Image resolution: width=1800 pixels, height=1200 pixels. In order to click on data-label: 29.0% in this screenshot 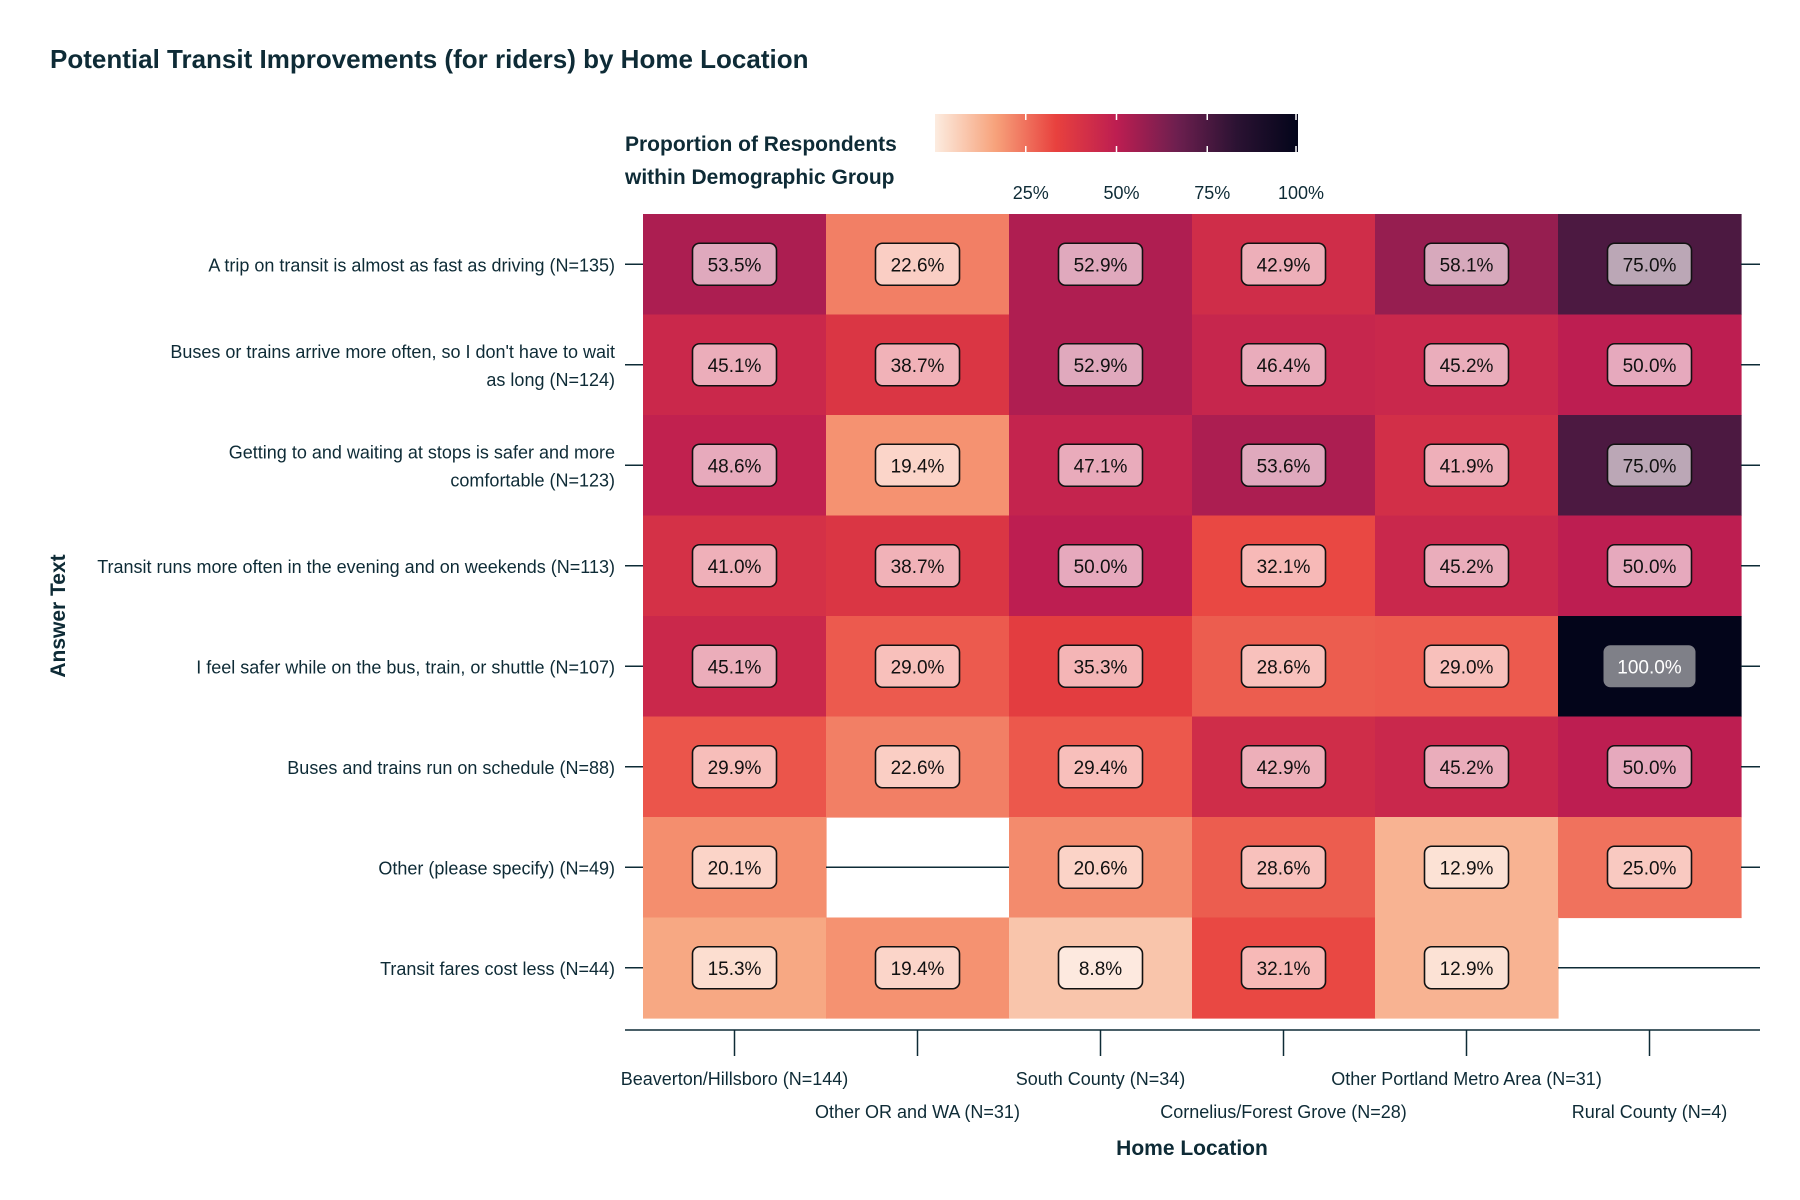, I will do `click(918, 667)`.